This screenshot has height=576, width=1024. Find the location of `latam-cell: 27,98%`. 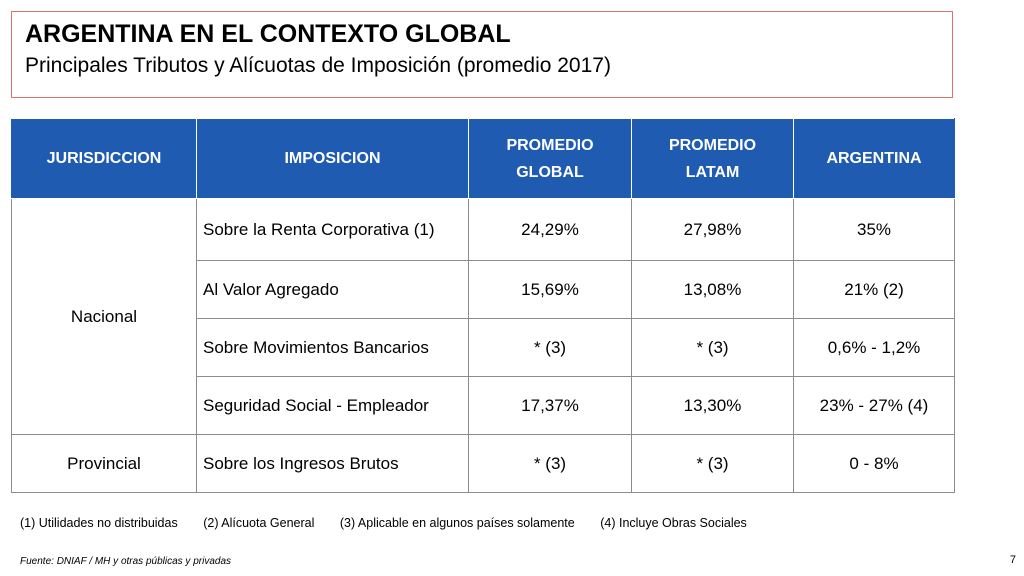

latam-cell: 27,98% is located at coordinates (712, 229).